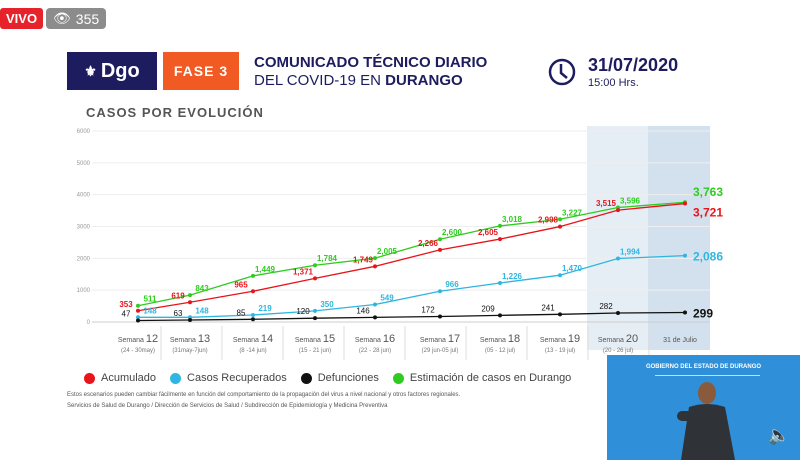  I want to click on data-label: 2,998, so click(548, 220).